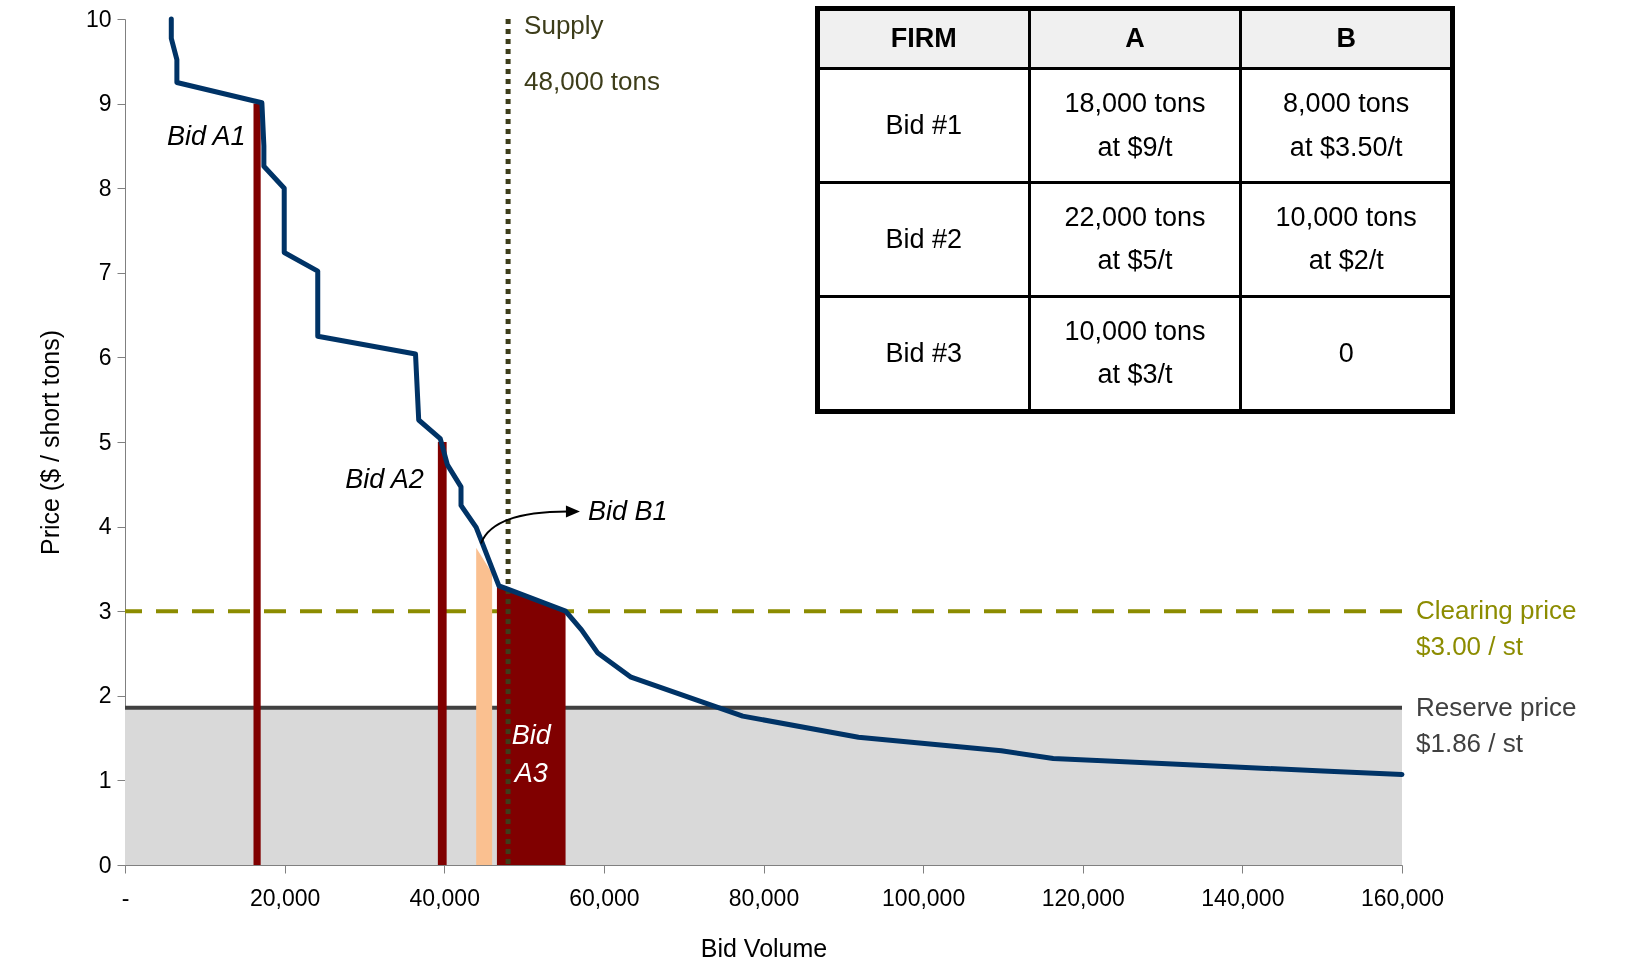 This screenshot has height=979, width=1630. I want to click on x-tick-label: 60,000, so click(604, 897).